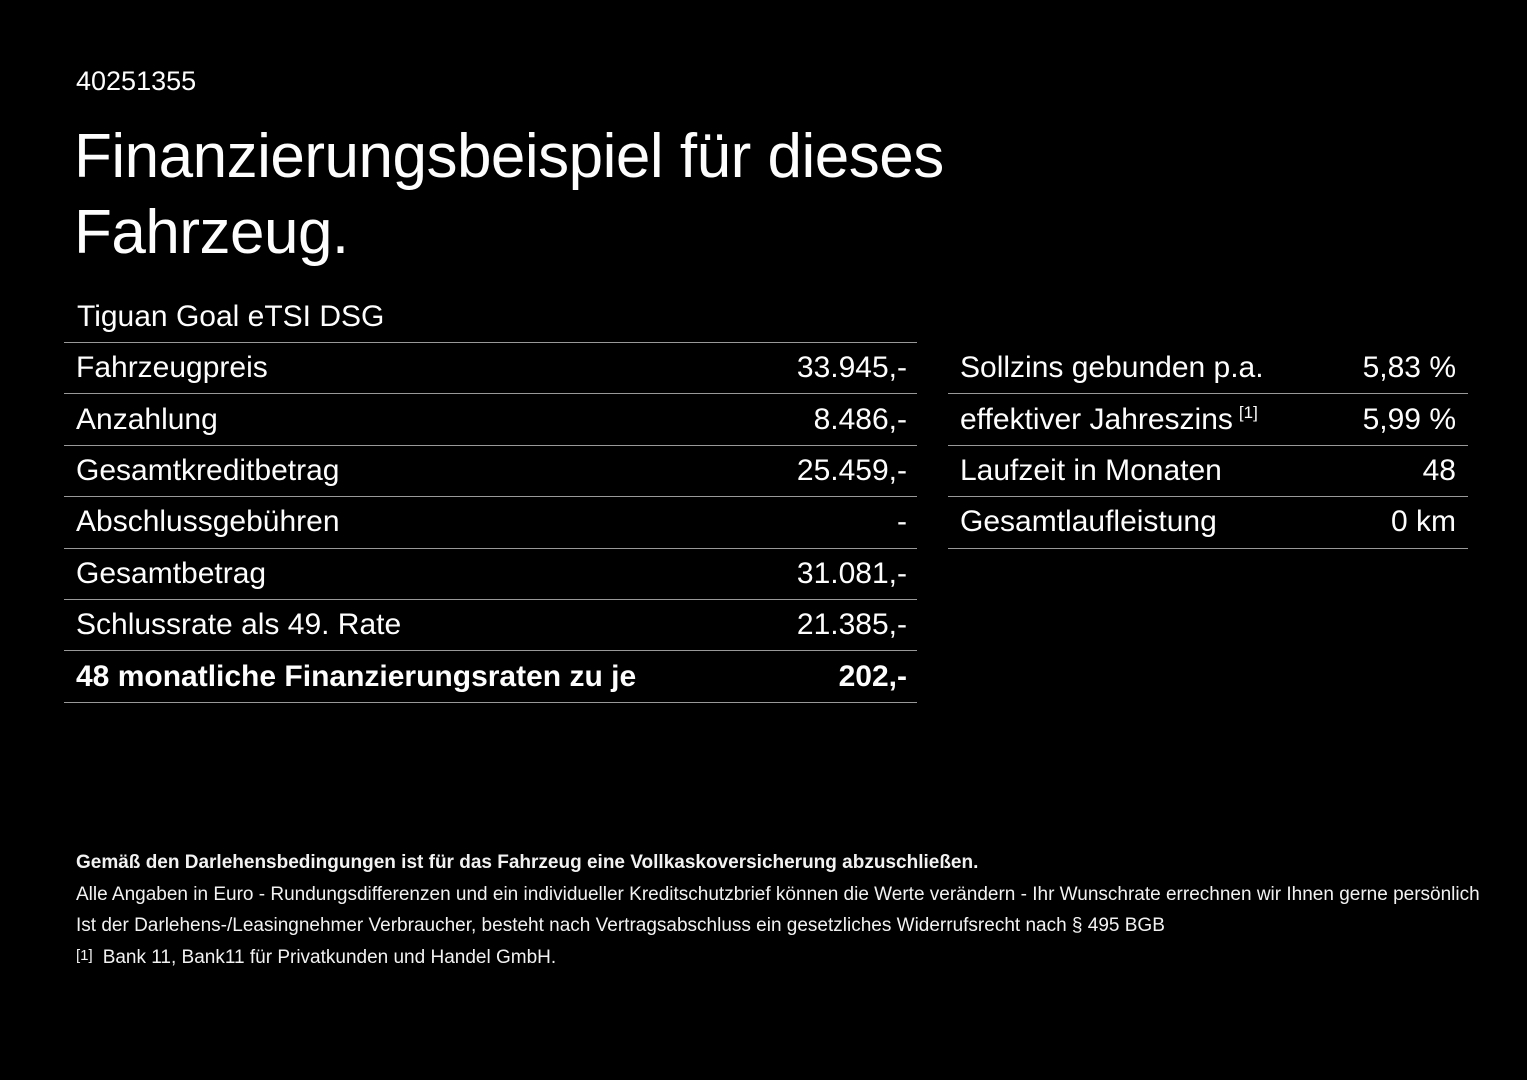 The image size is (1527, 1080). Describe the element at coordinates (356, 676) in the screenshot. I see `row-label: 48 monatliche Finanzierungsraten zu je` at that location.